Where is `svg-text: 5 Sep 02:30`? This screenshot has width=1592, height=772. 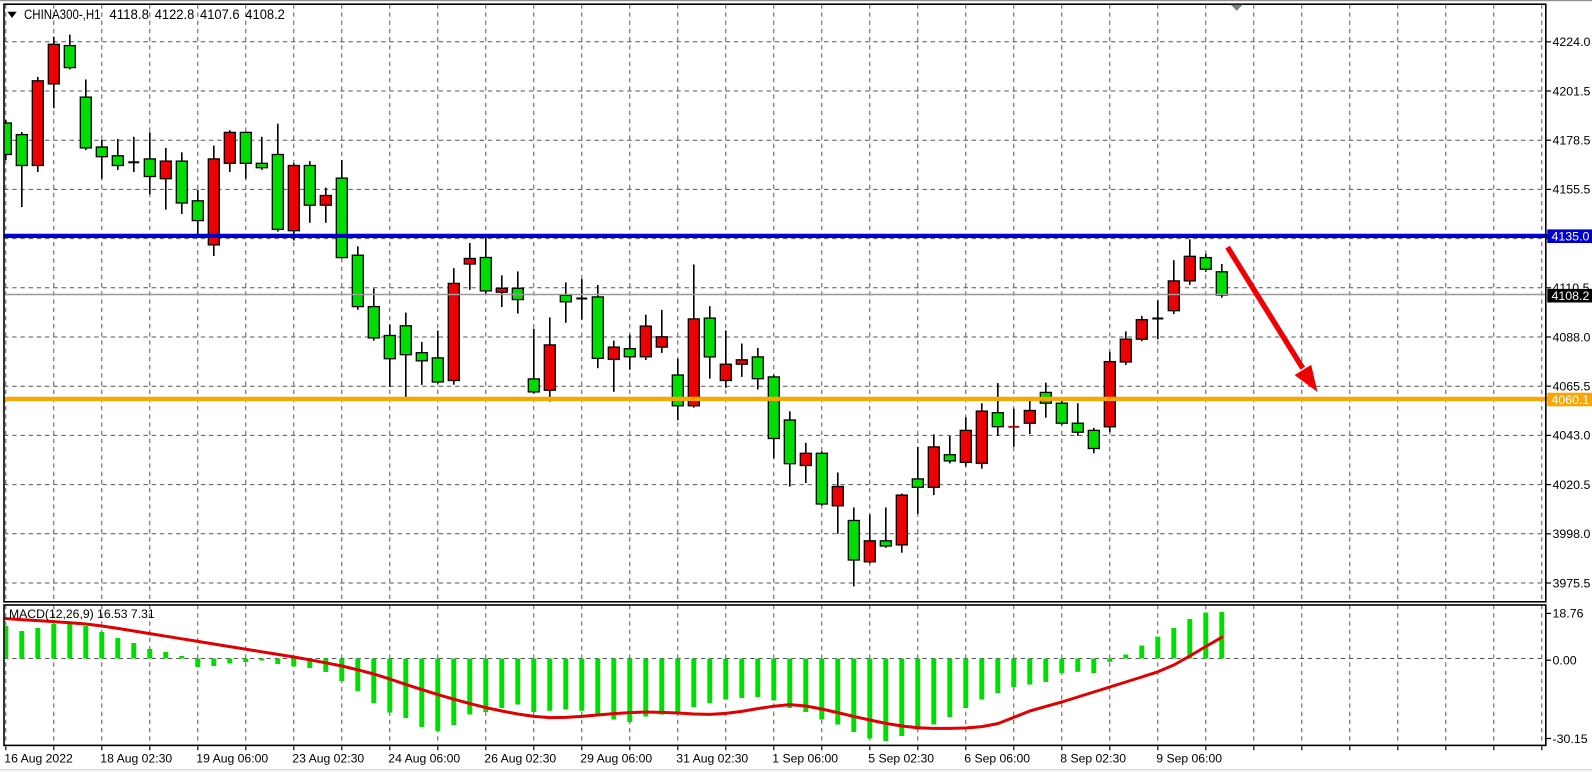 svg-text: 5 Sep 02:30 is located at coordinates (901, 759).